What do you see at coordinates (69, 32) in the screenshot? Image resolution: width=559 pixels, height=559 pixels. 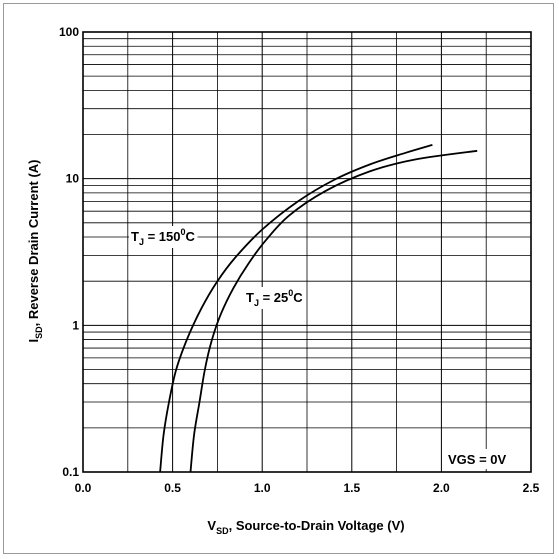 I see `y-tick-label: 100` at bounding box center [69, 32].